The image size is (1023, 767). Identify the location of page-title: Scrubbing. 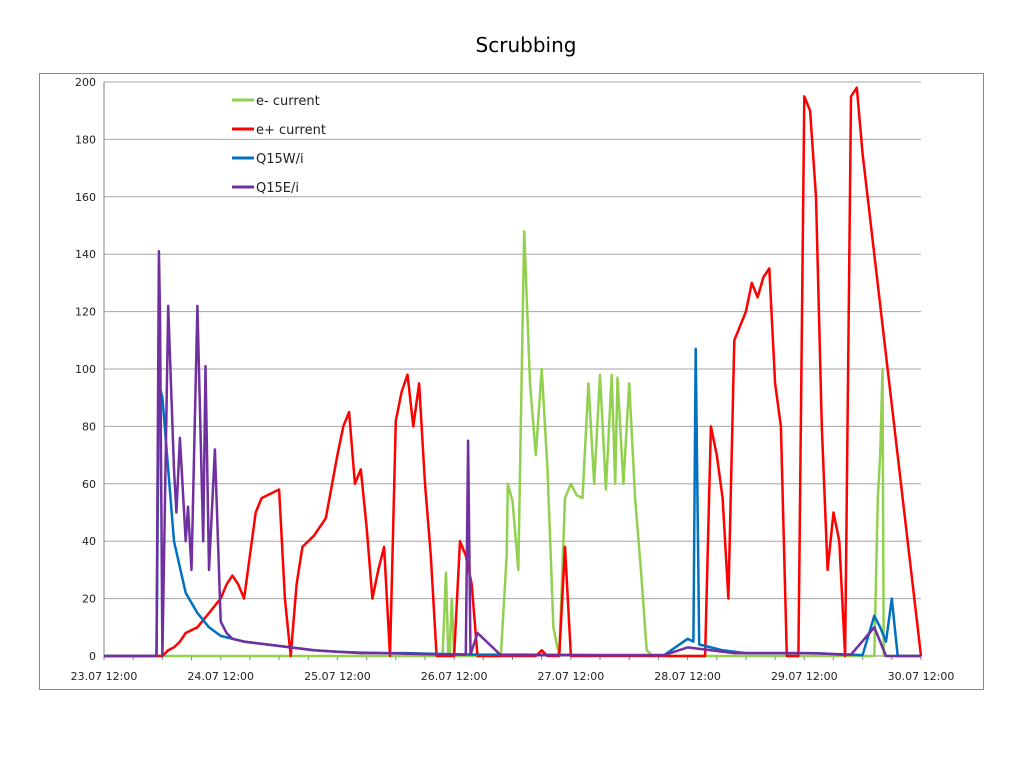
(526, 45).